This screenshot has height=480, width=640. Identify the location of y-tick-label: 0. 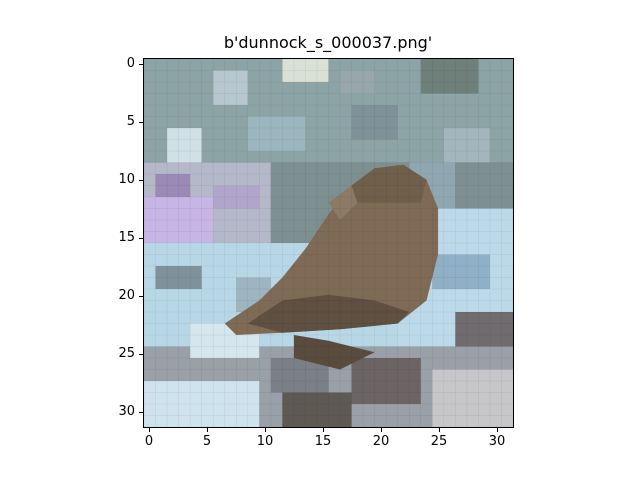
(130, 63).